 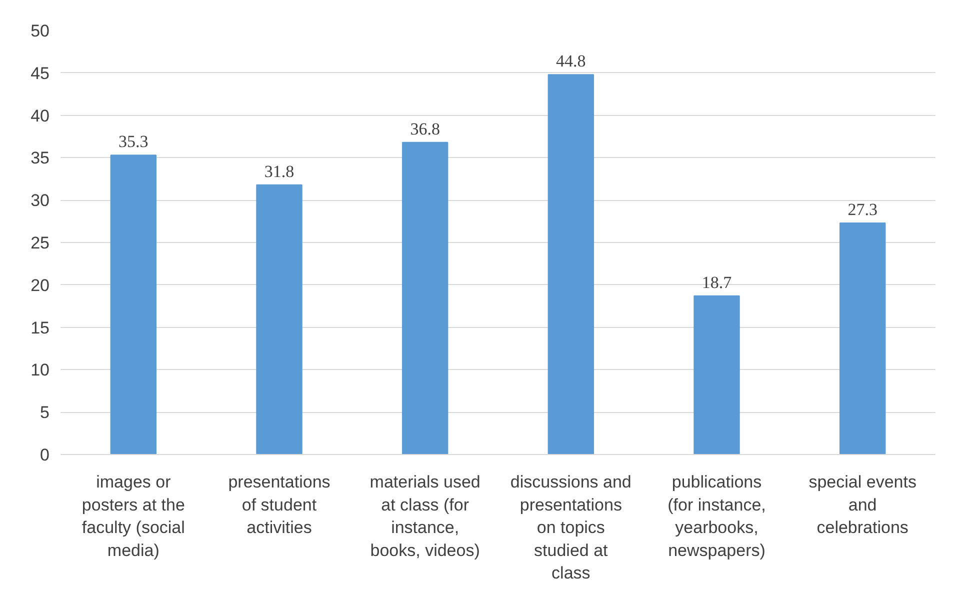 What do you see at coordinates (862, 505) in the screenshot?
I see `x-tick-label: special events and celebrations` at bounding box center [862, 505].